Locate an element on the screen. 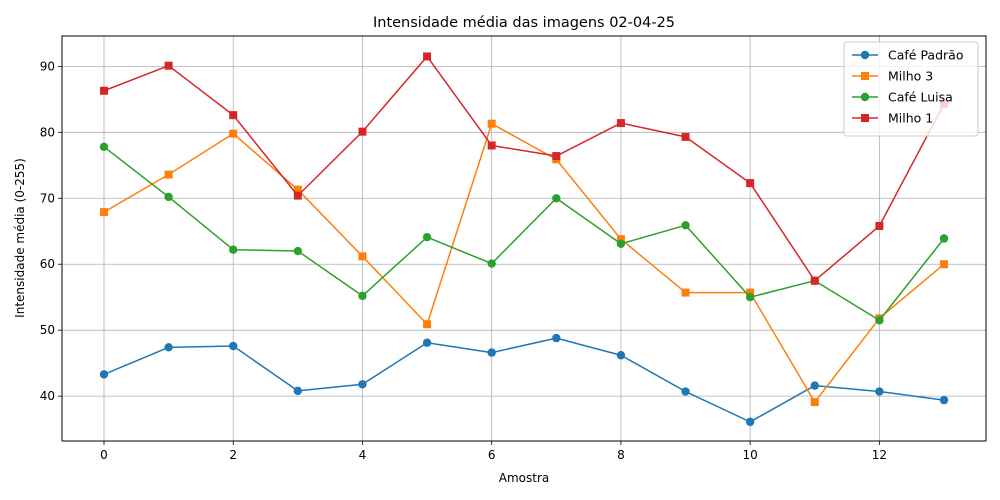 This screenshot has height=500, width=1000. legend-label: Café Padrão is located at coordinates (925, 55).